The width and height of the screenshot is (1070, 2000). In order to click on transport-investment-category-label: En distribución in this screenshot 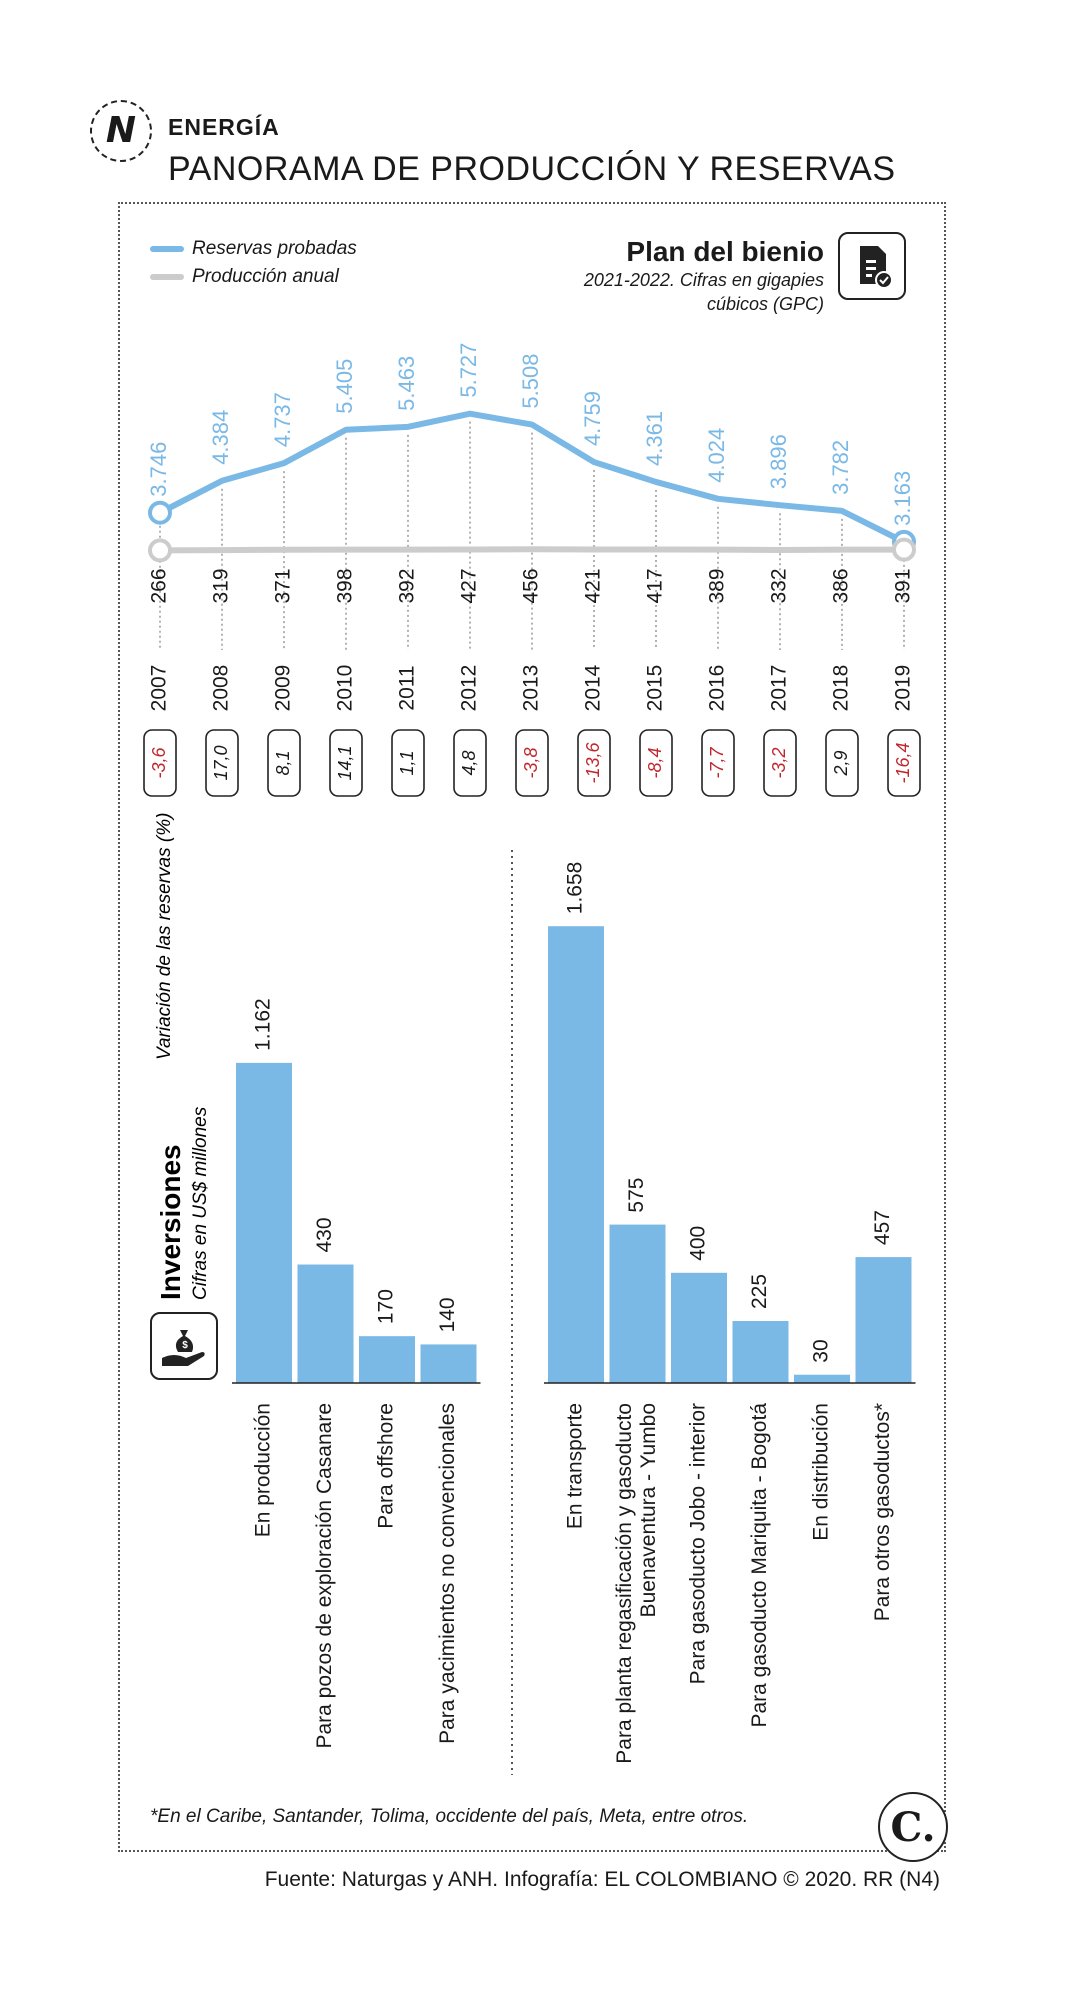, I will do `click(821, 1472)`.